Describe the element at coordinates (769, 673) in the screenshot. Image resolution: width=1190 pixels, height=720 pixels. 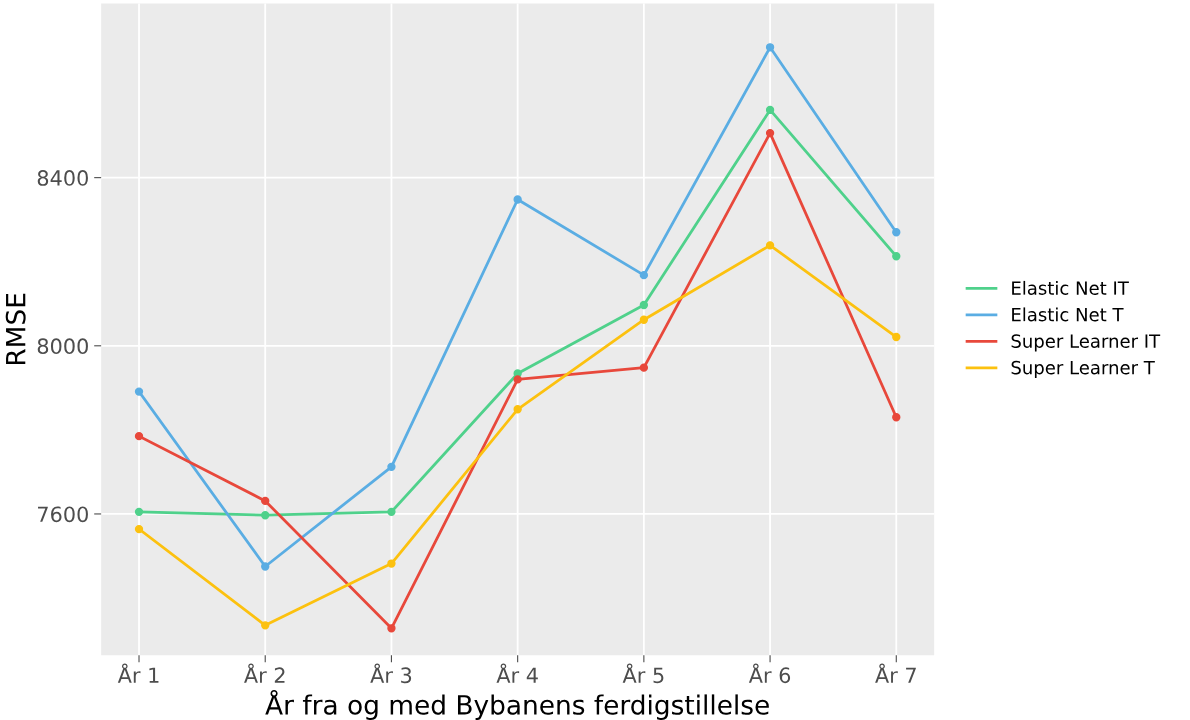
I see `x-tick-label: År 6` at that location.